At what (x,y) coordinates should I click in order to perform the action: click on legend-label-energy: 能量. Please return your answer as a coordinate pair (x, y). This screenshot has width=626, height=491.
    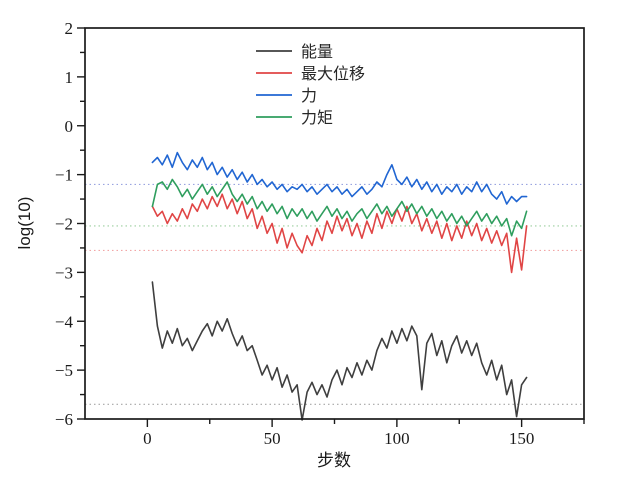
    Looking at the image, I should click on (317, 52).